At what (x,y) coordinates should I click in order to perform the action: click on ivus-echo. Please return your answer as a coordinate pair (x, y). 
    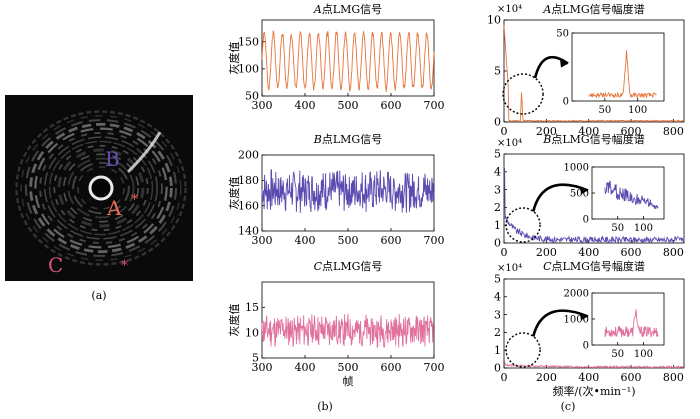
    Looking at the image, I should click on (144, 152).